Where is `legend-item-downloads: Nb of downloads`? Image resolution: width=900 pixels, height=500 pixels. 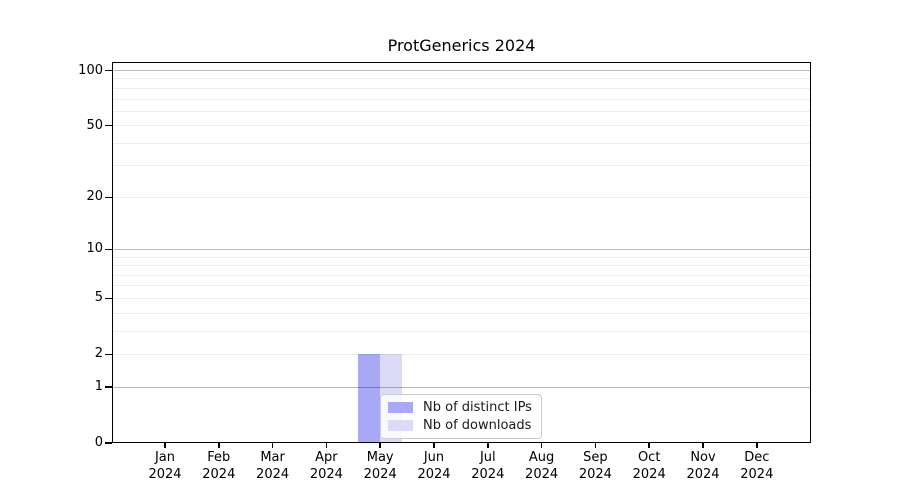
legend-item-downloads: Nb of downloads is located at coordinates (460, 425).